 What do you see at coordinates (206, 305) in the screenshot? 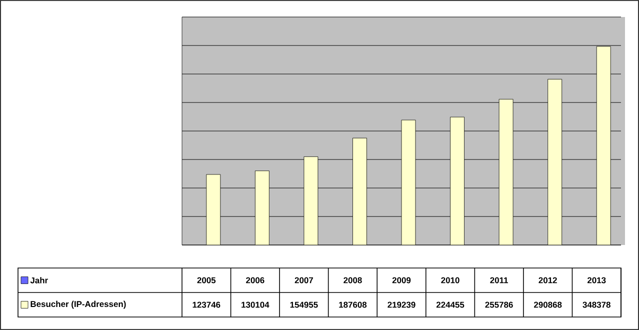
I see `data-label: 123746` at bounding box center [206, 305].